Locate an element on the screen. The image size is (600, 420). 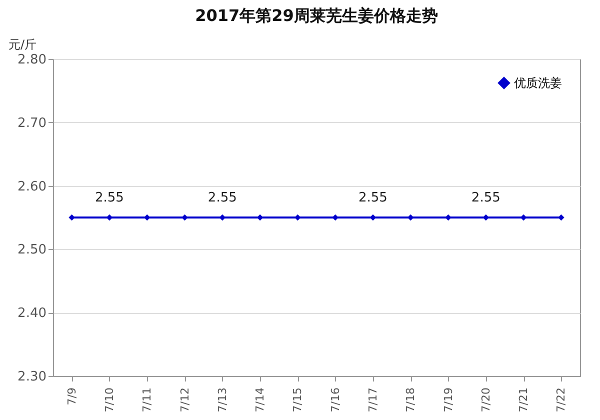
y-axis-title: 元/斤 is located at coordinates (22, 45).